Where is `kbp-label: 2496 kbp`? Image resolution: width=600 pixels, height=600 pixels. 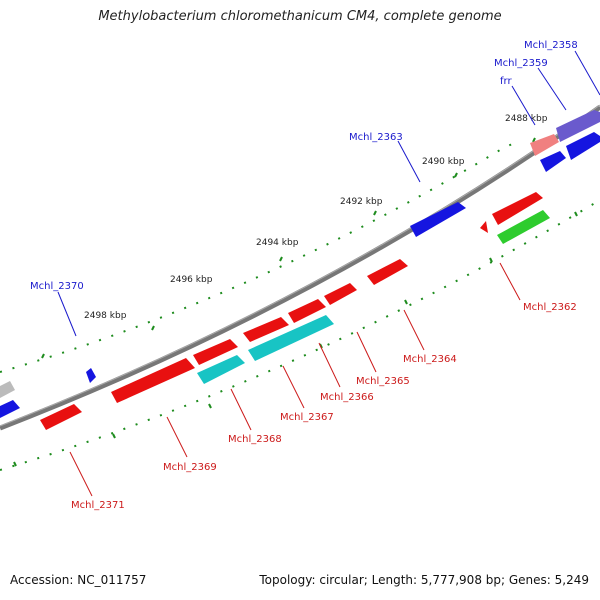
kbp-label: 2496 kbp is located at coordinates (191, 280).